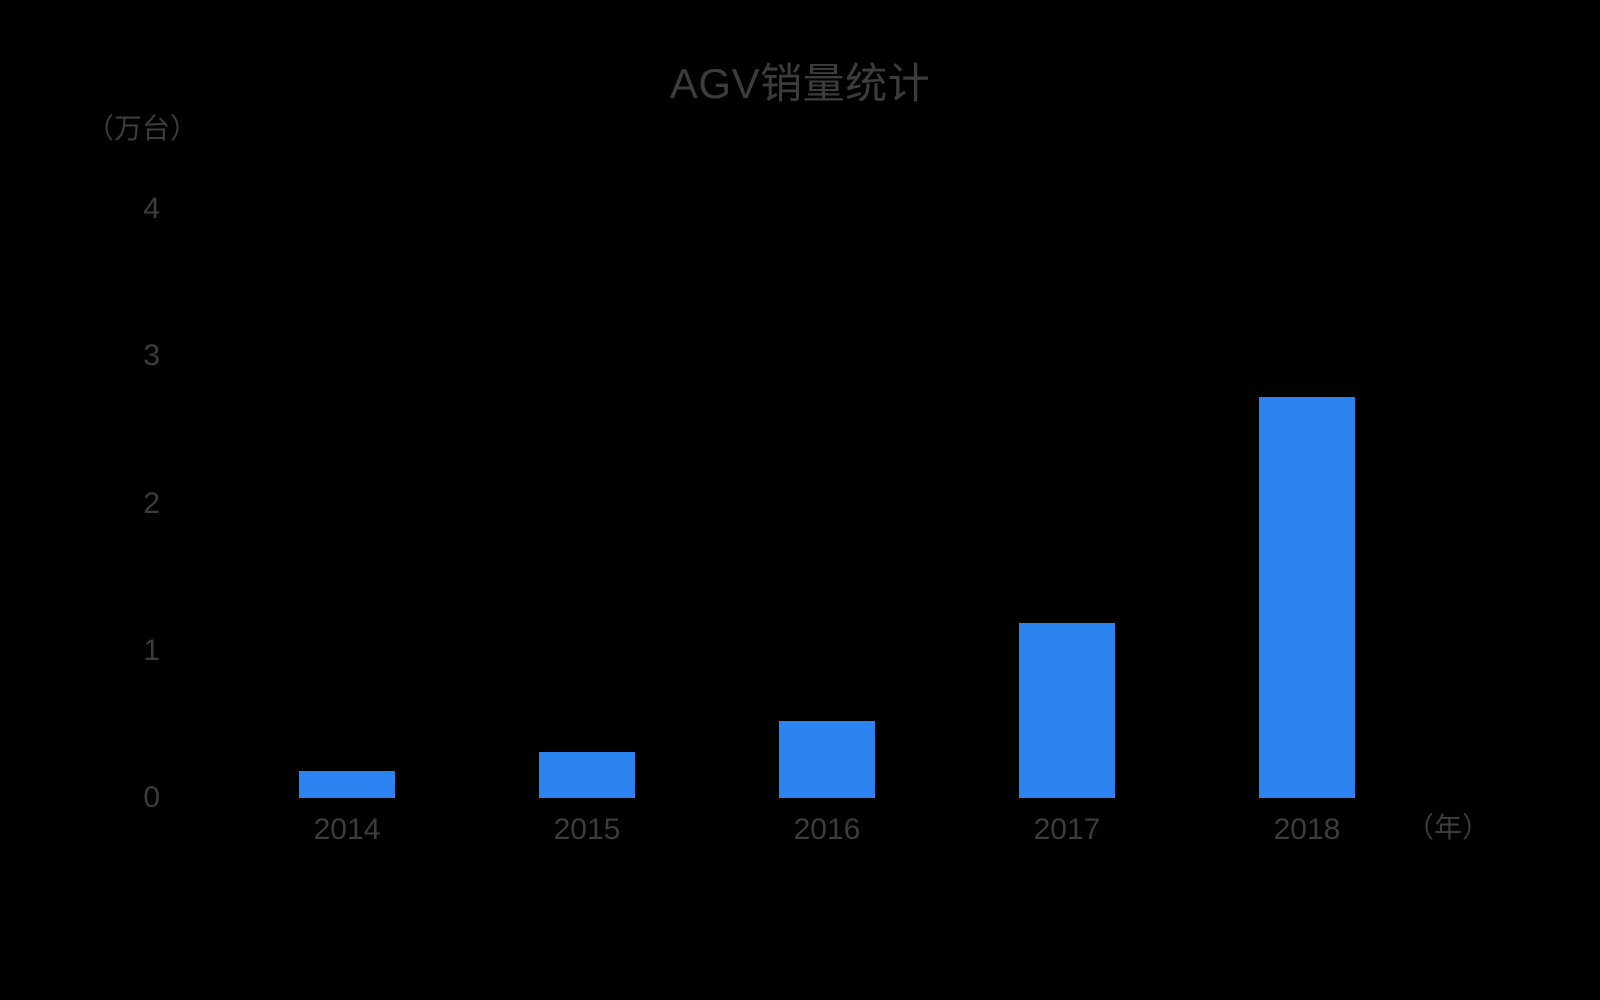 This screenshot has width=1600, height=1000. Describe the element at coordinates (347, 784) in the screenshot. I see `bar-2014` at that location.